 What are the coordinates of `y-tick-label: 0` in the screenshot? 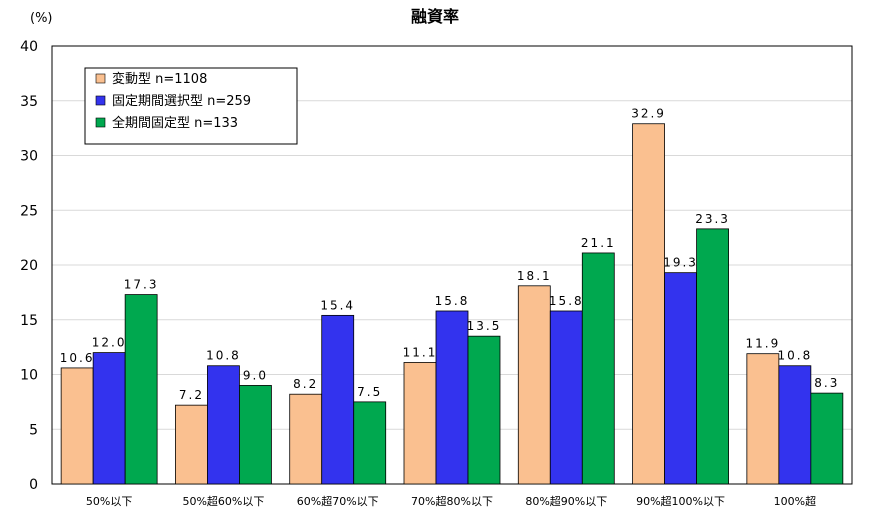 It's located at (33, 485).